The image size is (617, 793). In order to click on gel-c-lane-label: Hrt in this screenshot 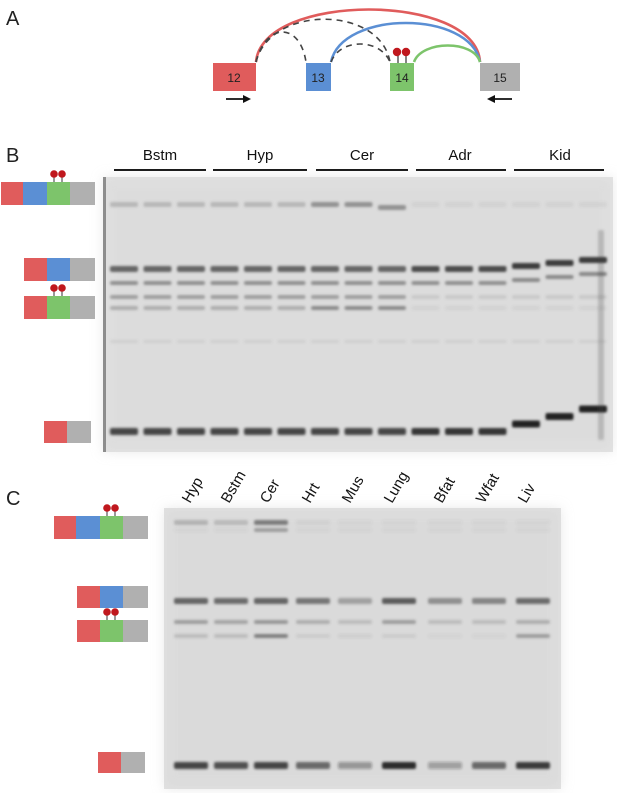, I will do `click(311, 492)`.